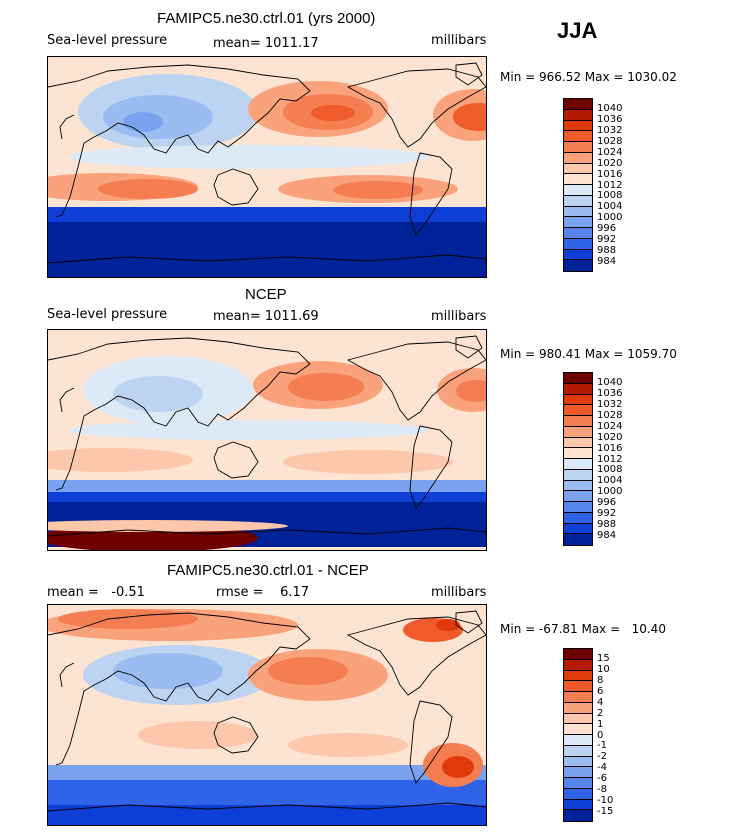  Describe the element at coordinates (107, 314) in the screenshot. I see `panel-2-variable-label: Sea-level pressure` at that location.